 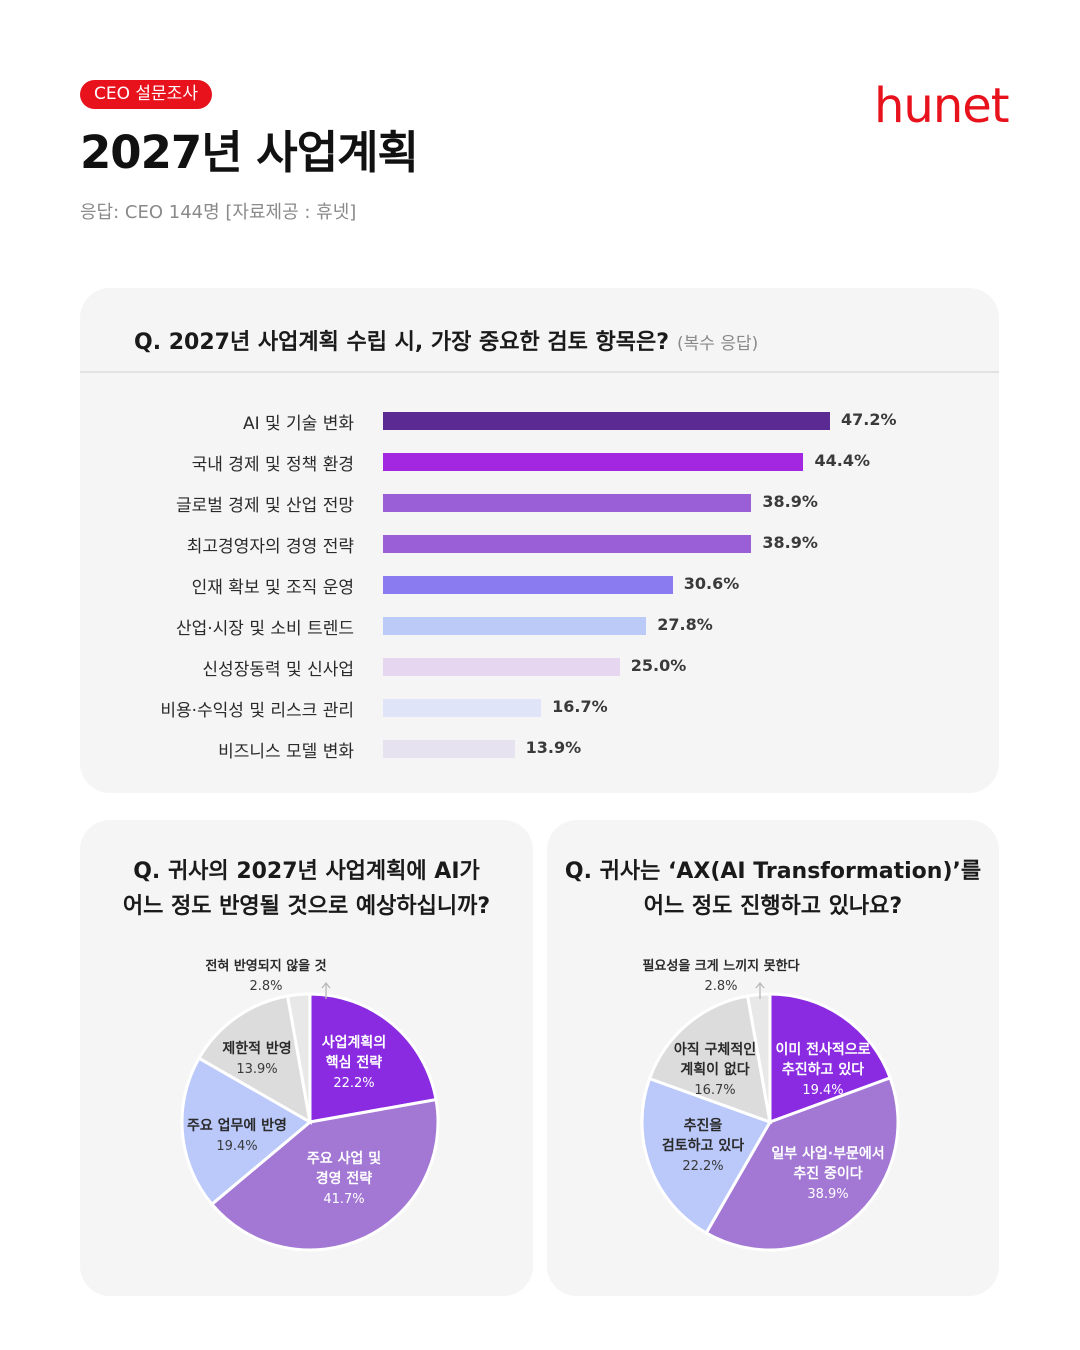 I want to click on bar-row: 비즈니스 모델 변화 13.9%, so click(x=539, y=750).